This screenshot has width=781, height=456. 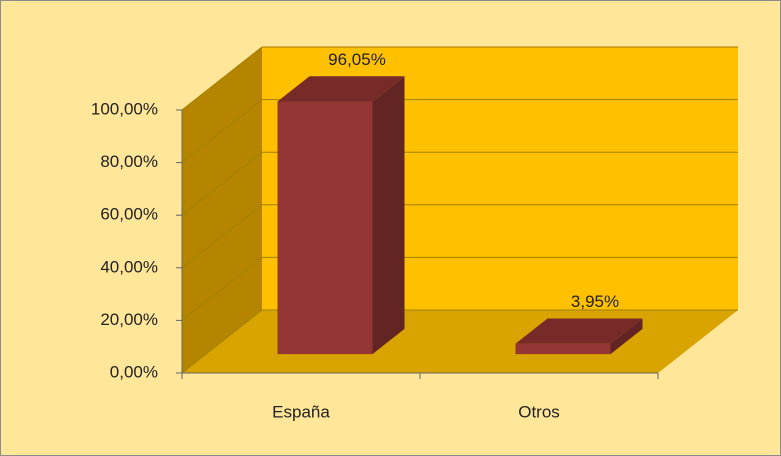 What do you see at coordinates (460, 341) in the screenshot?
I see `floor` at bounding box center [460, 341].